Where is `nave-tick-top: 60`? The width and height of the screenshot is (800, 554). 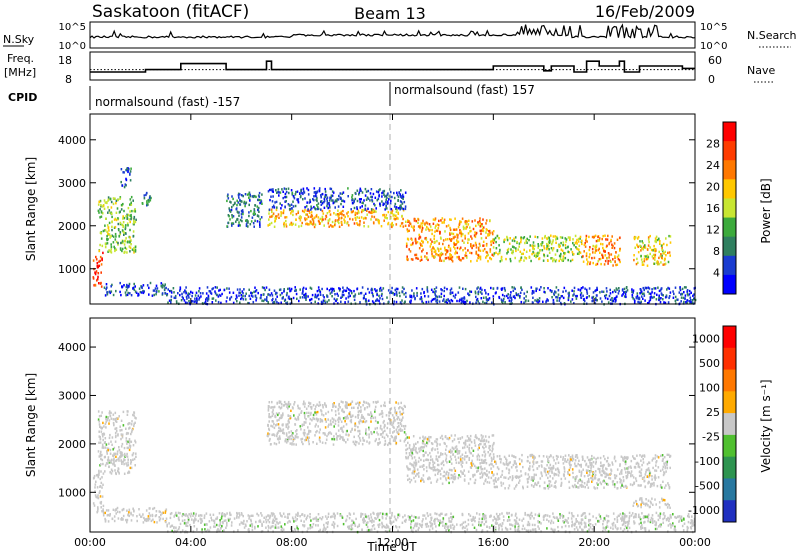 nave-tick-top: 60 is located at coordinates (715, 60).